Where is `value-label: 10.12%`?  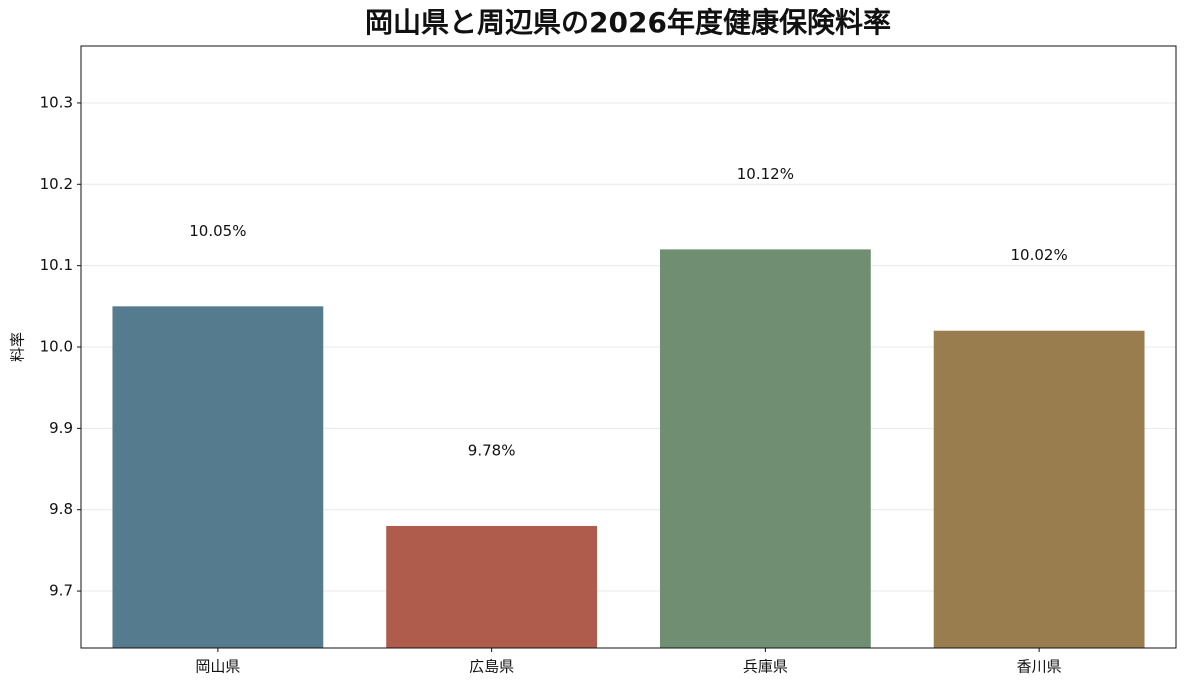
value-label: 10.12% is located at coordinates (765, 174).